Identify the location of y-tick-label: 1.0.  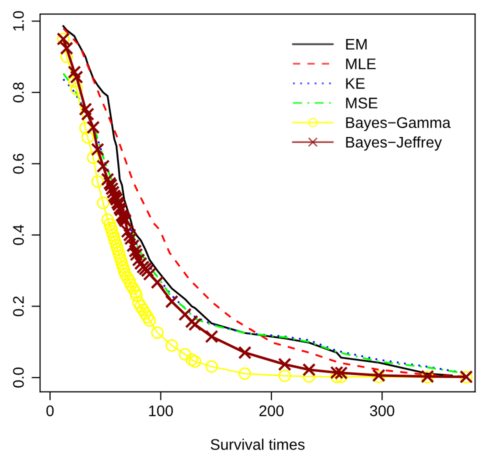
(18, 21).